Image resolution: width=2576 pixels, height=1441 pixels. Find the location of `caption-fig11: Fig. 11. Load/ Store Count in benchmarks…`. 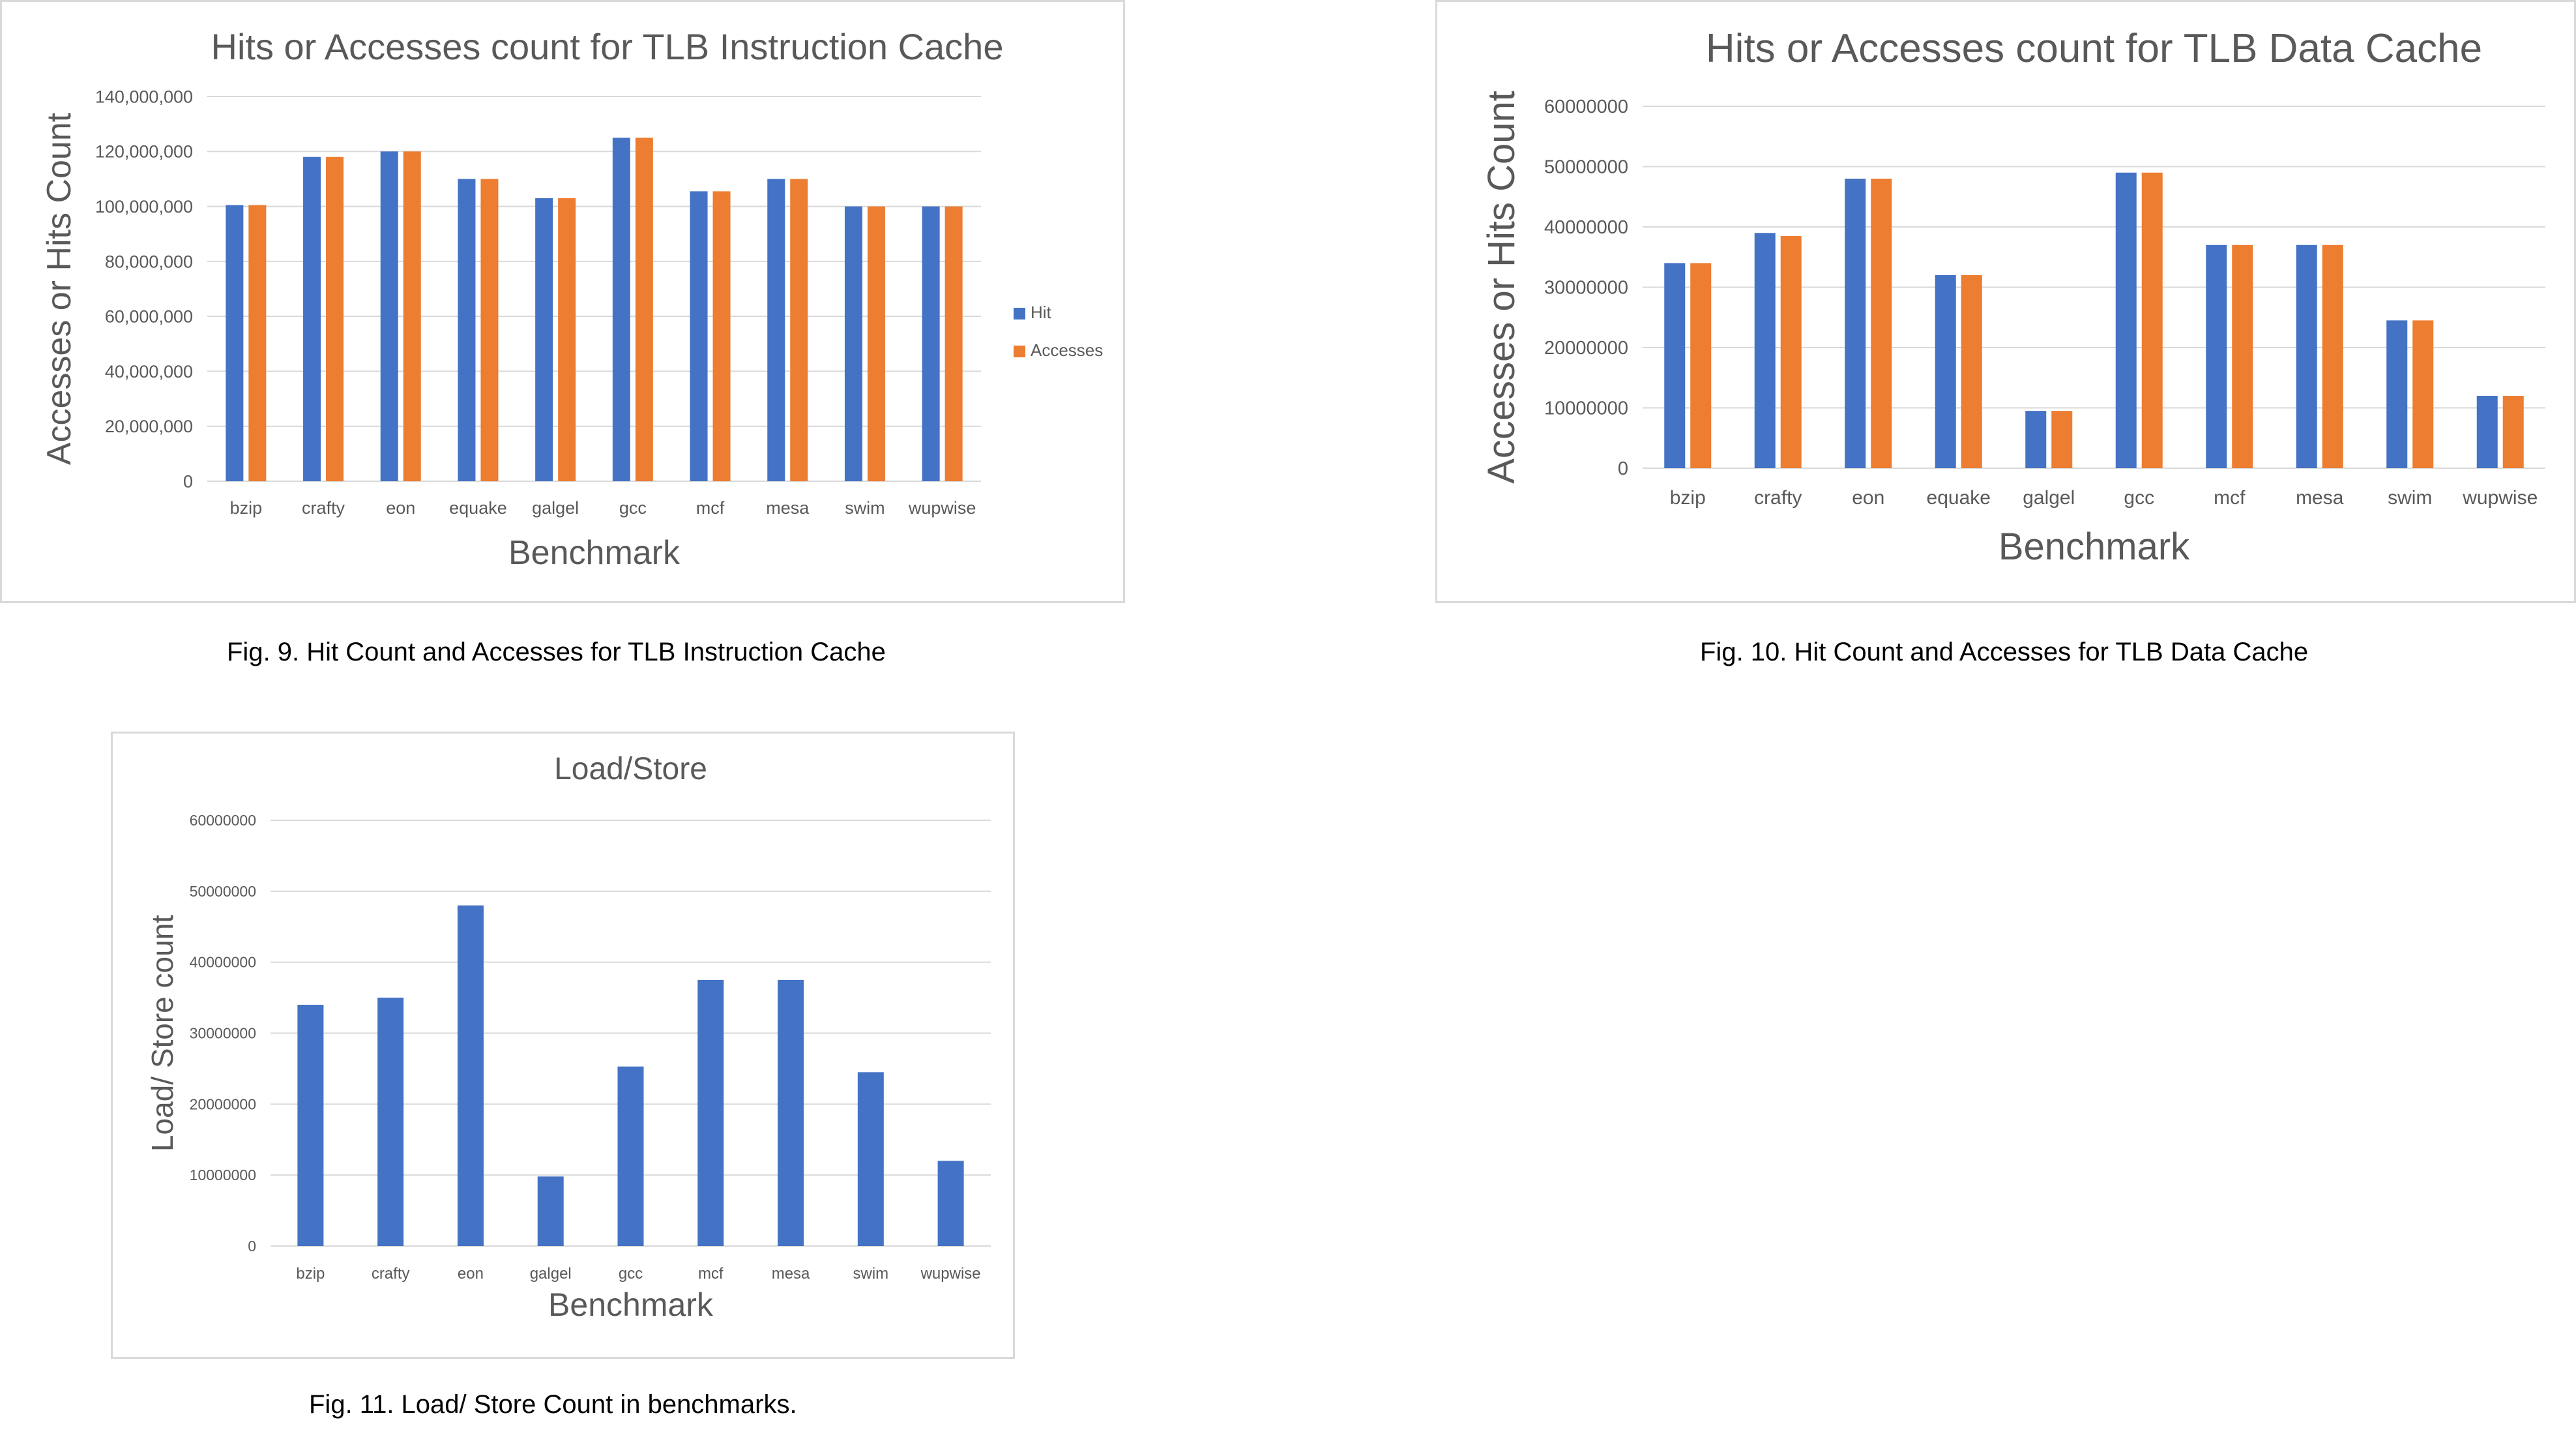

caption-fig11: Fig. 11. Load/ Store Count in benchmarks… is located at coordinates (553, 1404).